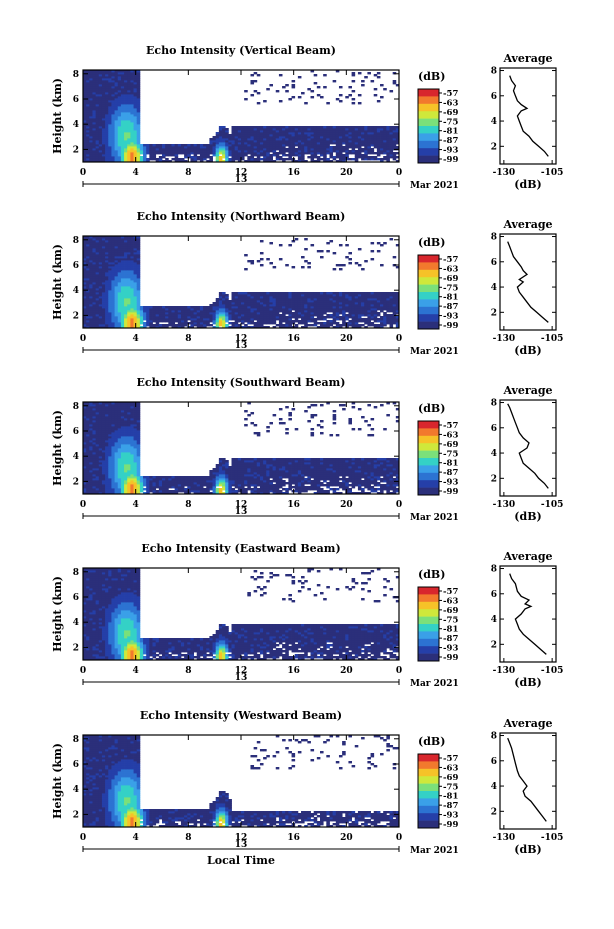 This screenshot has width=614, height=929. What do you see at coordinates (450, 307) in the screenshot?
I see `colorbar-label: -87` at bounding box center [450, 307].